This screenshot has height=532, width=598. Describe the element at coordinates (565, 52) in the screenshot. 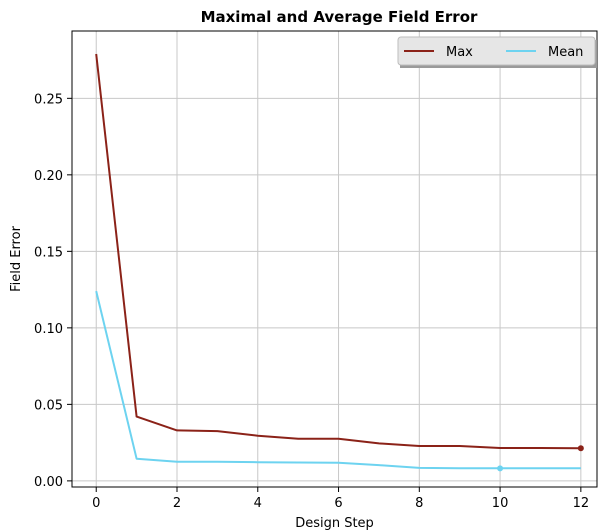

I see `legend-label-mean: Mean` at that location.